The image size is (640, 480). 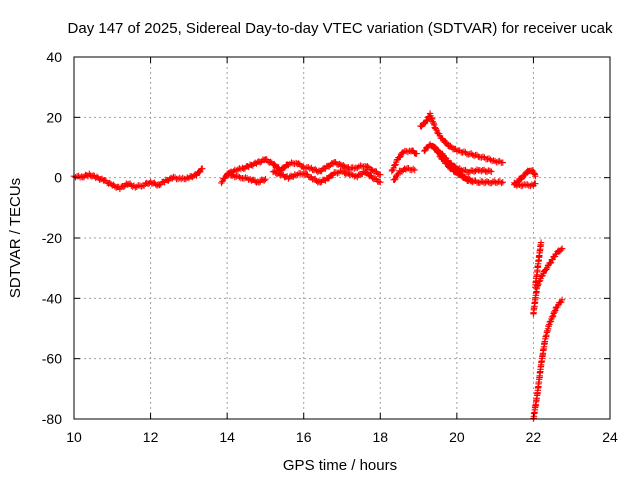 I want to click on x-tick-label: 20, so click(x=457, y=437).